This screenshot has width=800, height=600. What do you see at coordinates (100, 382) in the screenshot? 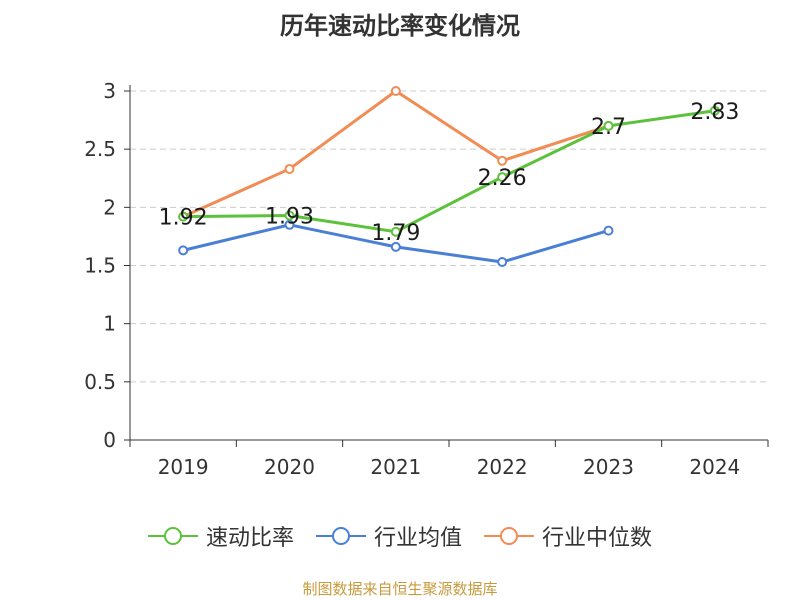
I see `y-tick-label: 0.5` at bounding box center [100, 382].